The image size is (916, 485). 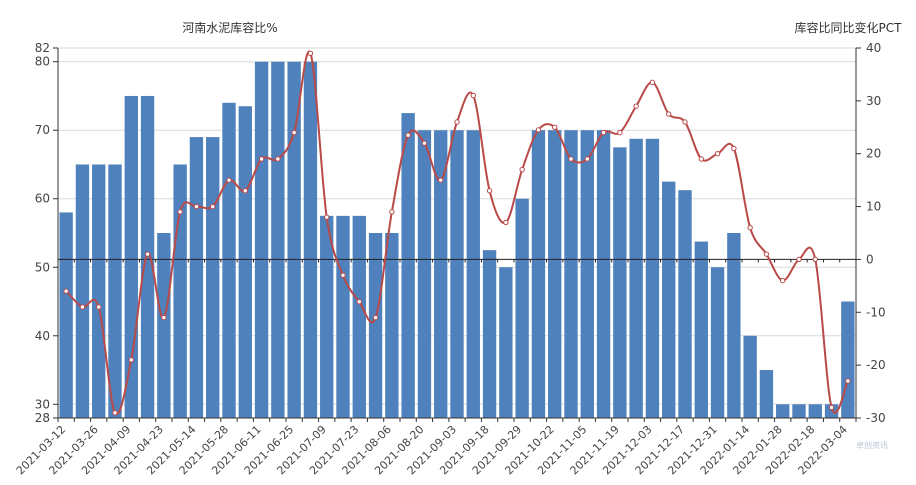 What do you see at coordinates (849, 27) in the screenshot?
I see `chart-title-right: 库容比同比变化PCT` at bounding box center [849, 27].